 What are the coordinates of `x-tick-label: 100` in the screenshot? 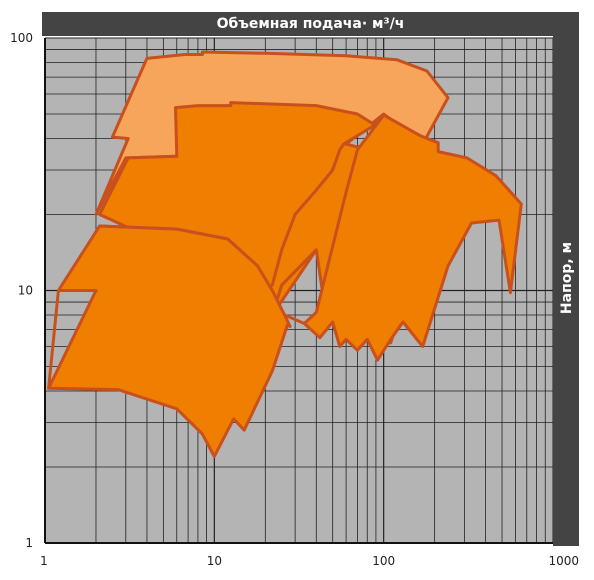 It's located at (383, 561).